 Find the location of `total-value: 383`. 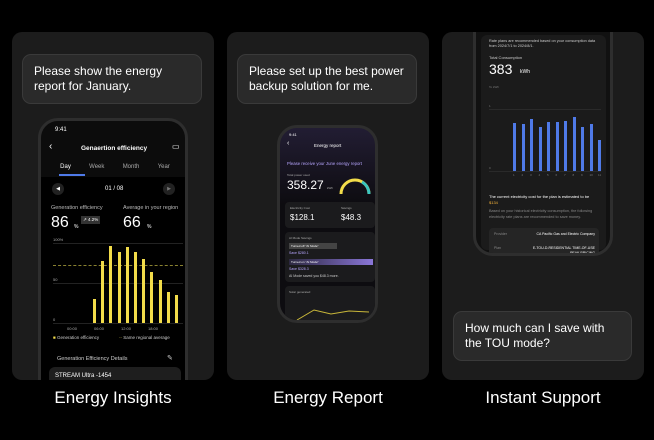

total-value: 383 is located at coordinates (501, 69).